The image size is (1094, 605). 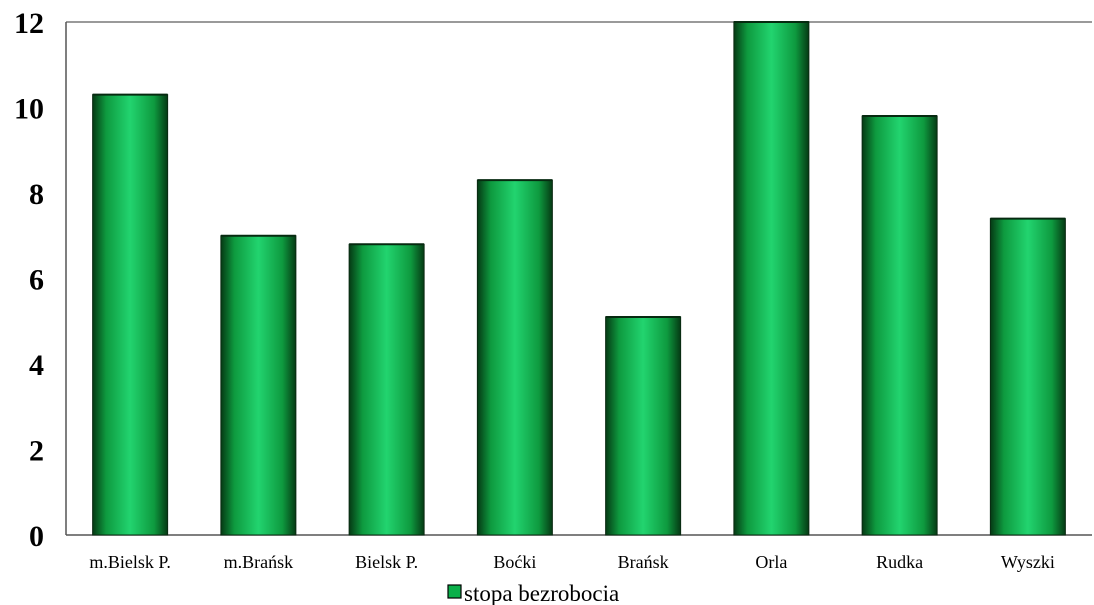 I want to click on y-axis-ticks: 0 2 4 6 8 10 12, so click(x=29, y=280).